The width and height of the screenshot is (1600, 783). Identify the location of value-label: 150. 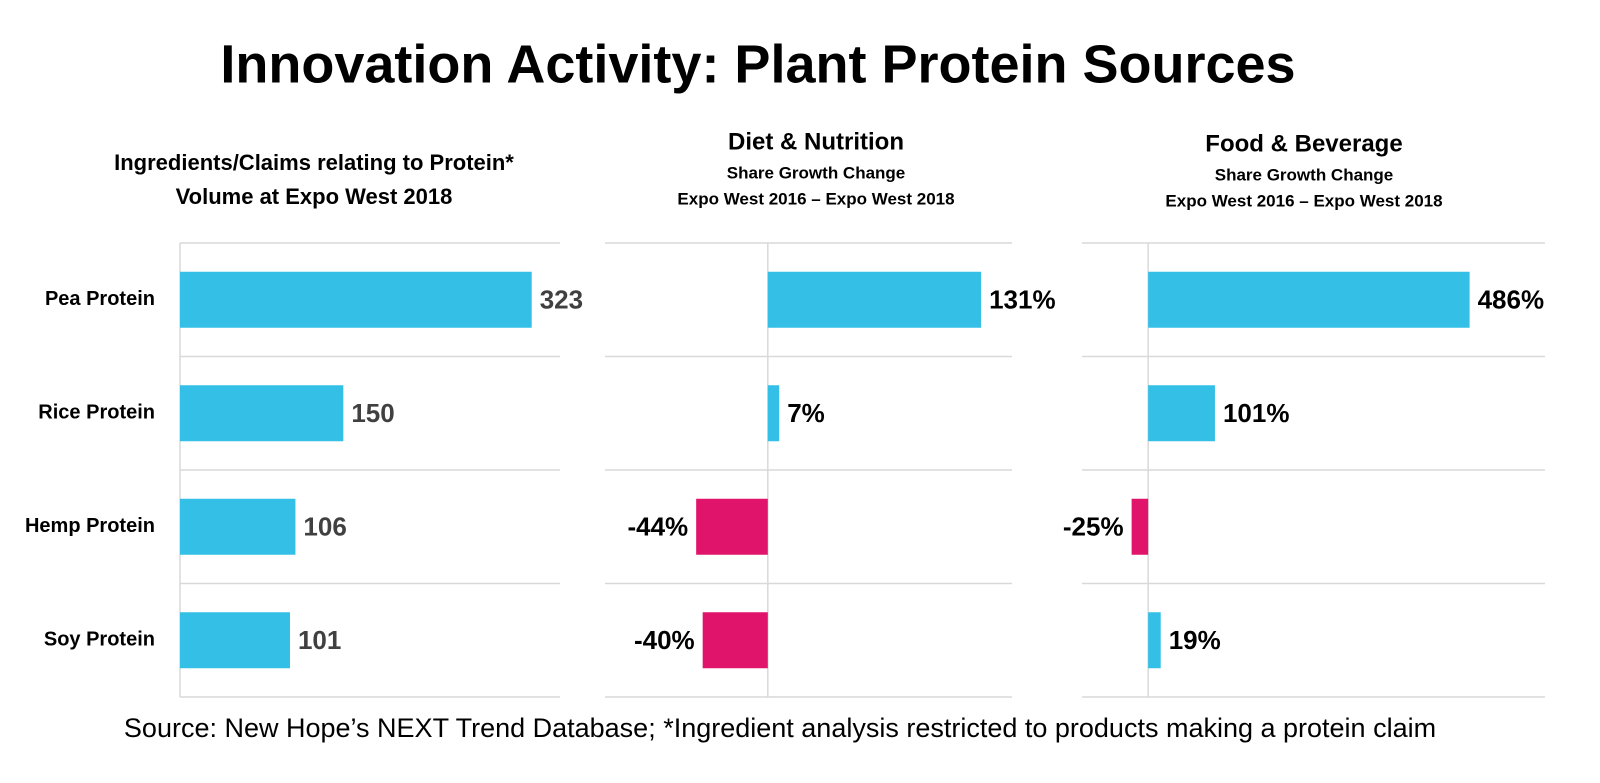
(372, 413).